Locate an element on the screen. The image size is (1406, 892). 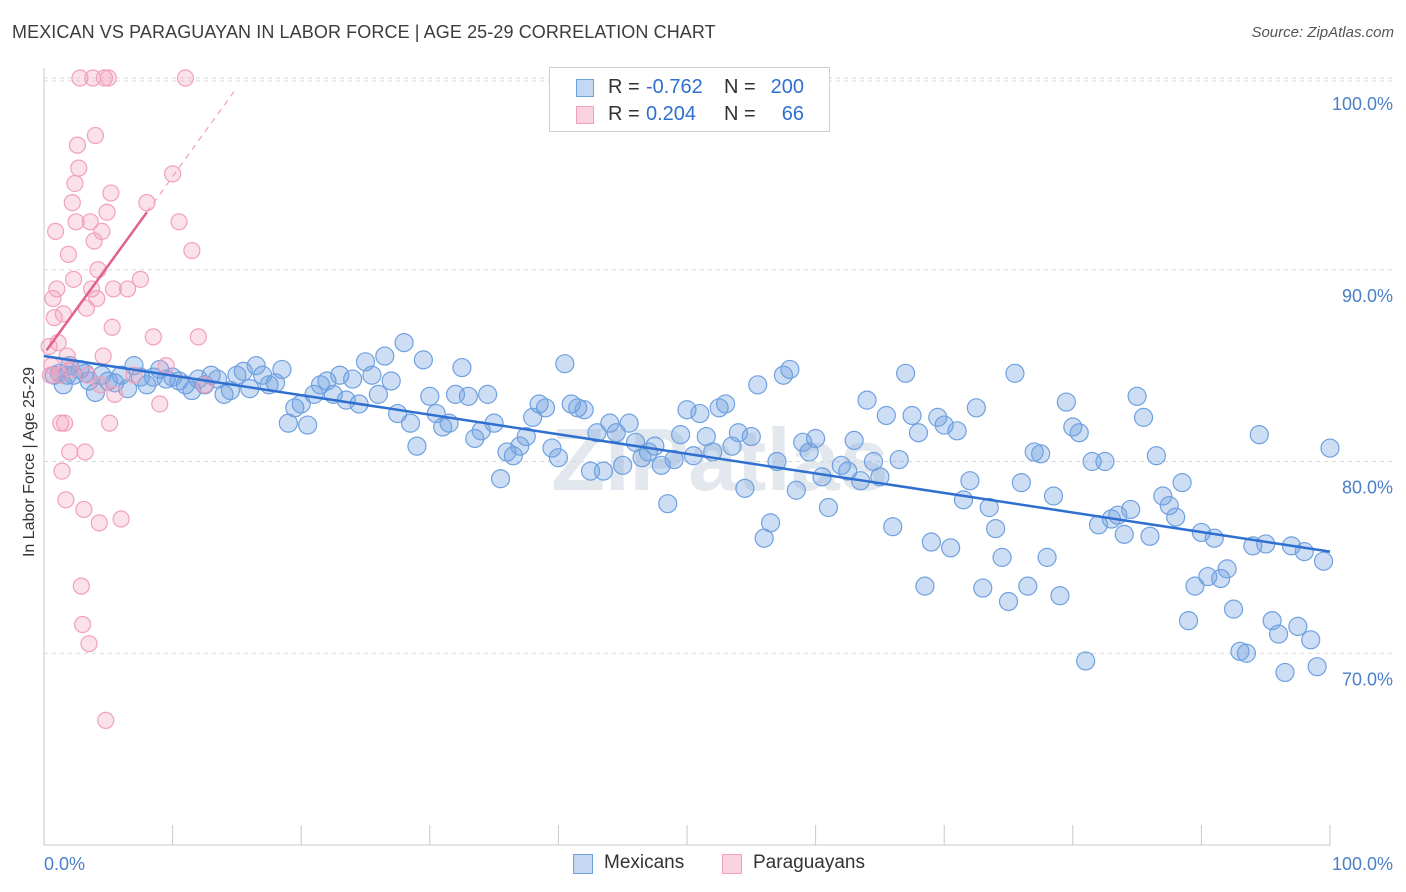
n-value: 66 is located at coordinates (792, 114).